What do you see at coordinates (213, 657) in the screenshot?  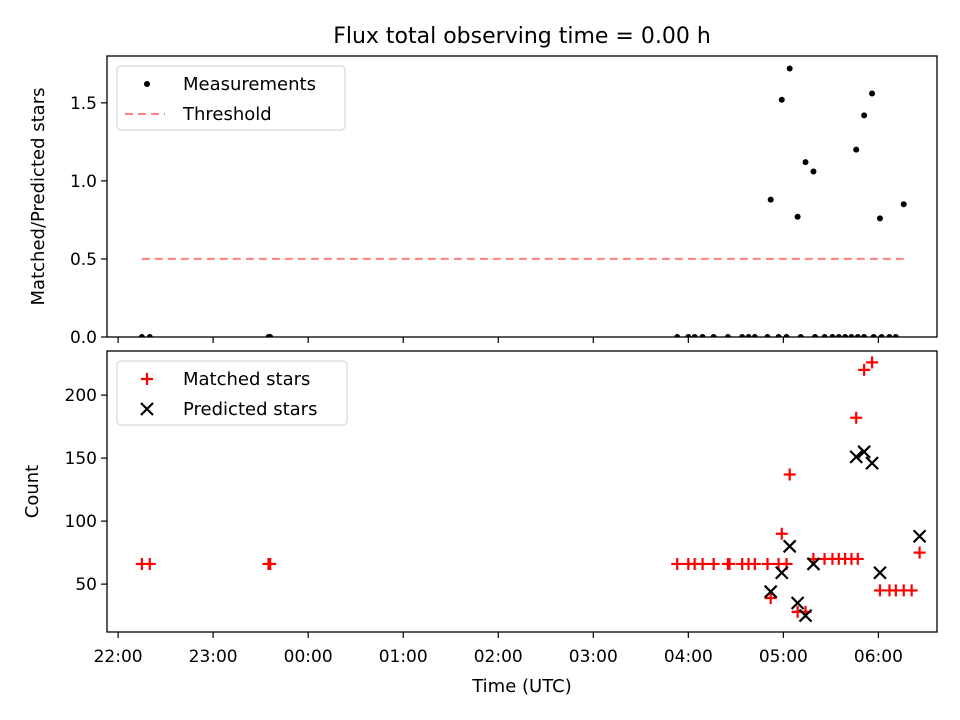 I see `x-tick-label: 23:00` at bounding box center [213, 657].